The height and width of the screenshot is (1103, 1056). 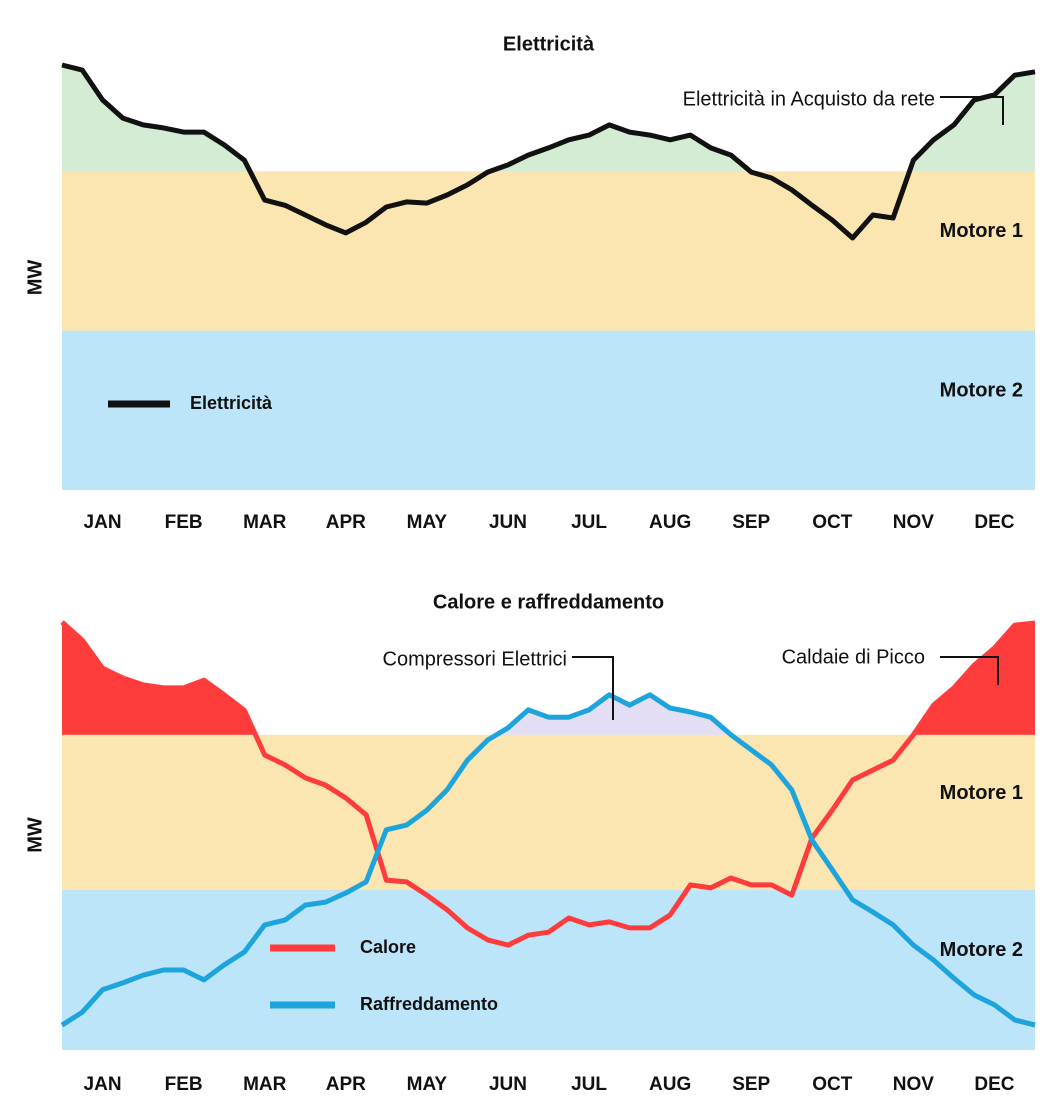 What do you see at coordinates (549, 44) in the screenshot?
I see `chart-title: Elettricità` at bounding box center [549, 44].